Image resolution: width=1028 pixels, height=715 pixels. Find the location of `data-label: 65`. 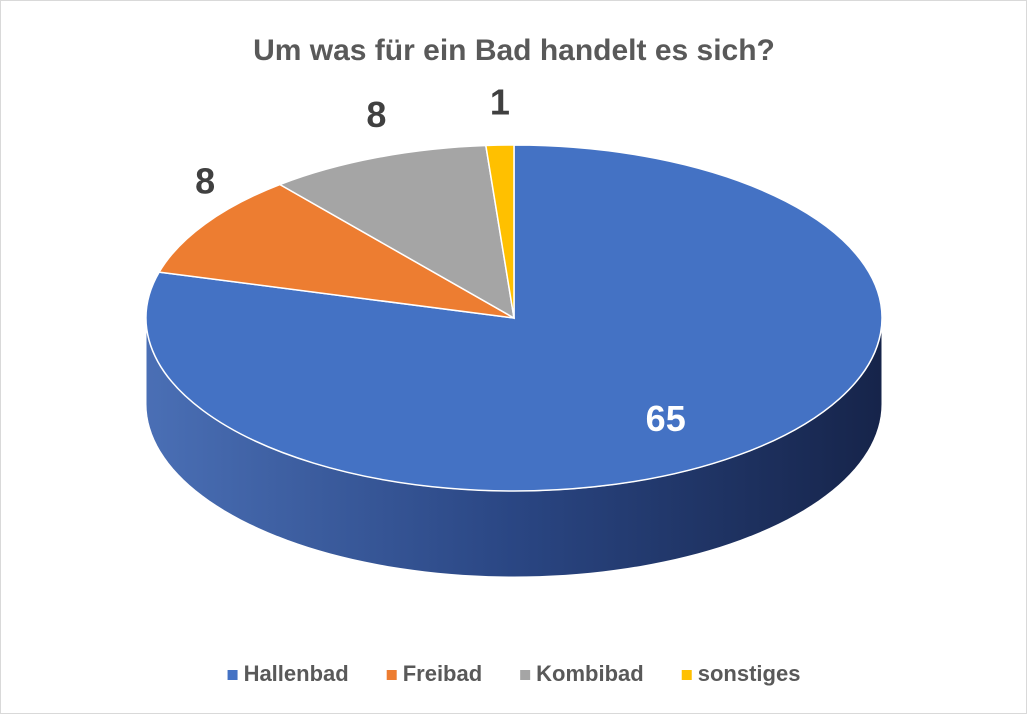

data-label: 65 is located at coordinates (666, 418).